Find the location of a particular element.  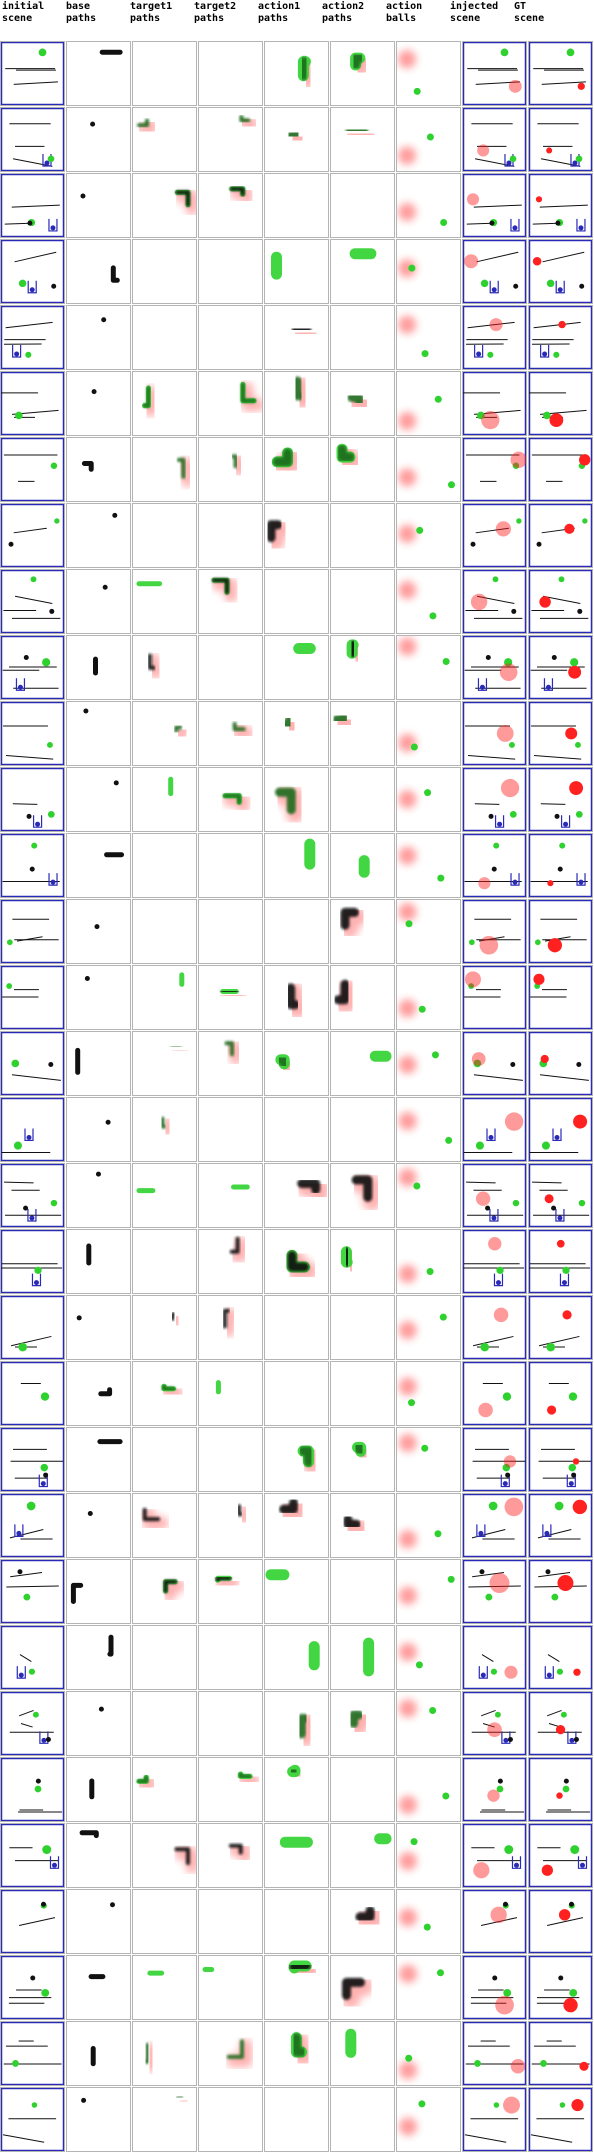

column-header-line2: paths is located at coordinates (209, 18).